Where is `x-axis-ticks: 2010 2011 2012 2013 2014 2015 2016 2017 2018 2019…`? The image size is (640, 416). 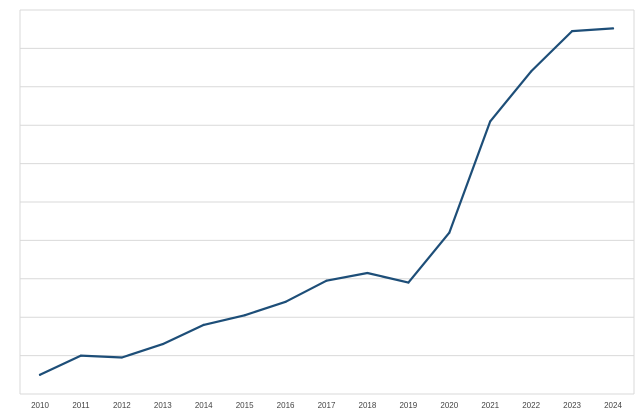
x-axis-ticks: 2010 2011 2012 2013 2014 2015 2016 2017 2018 2019… is located at coordinates (326, 405).